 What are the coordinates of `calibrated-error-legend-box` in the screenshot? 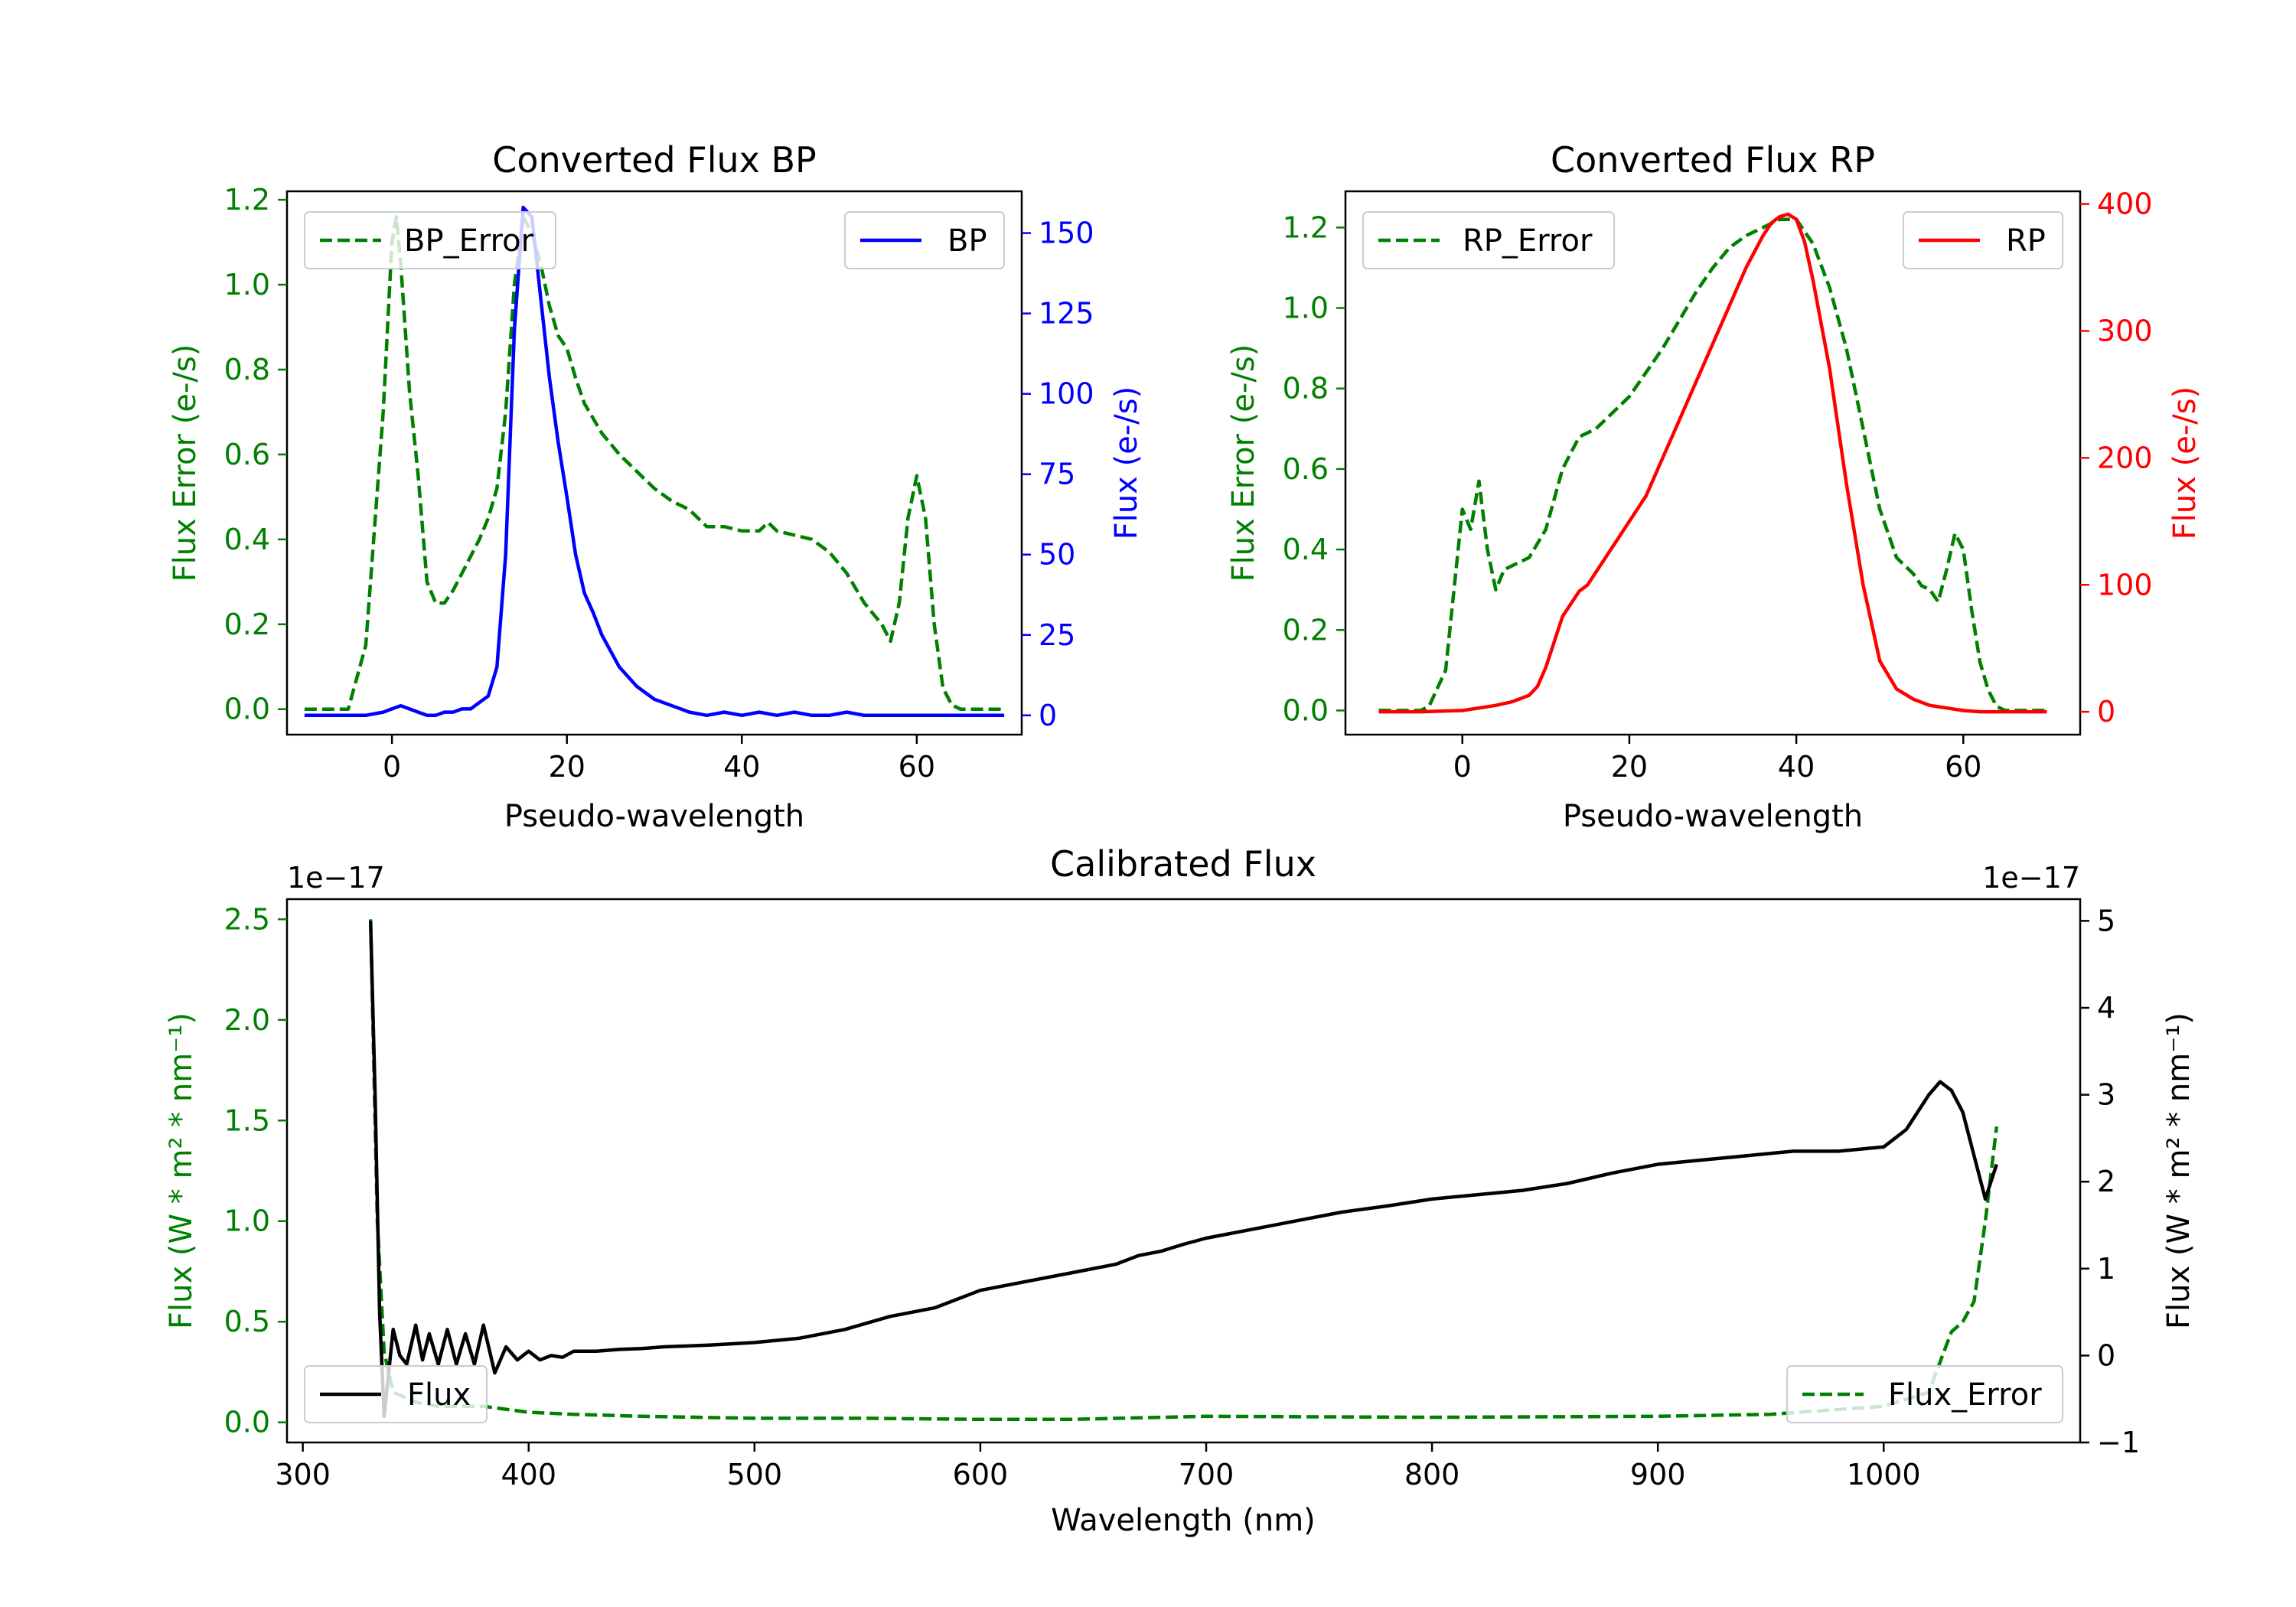 It's located at (1924, 1394).